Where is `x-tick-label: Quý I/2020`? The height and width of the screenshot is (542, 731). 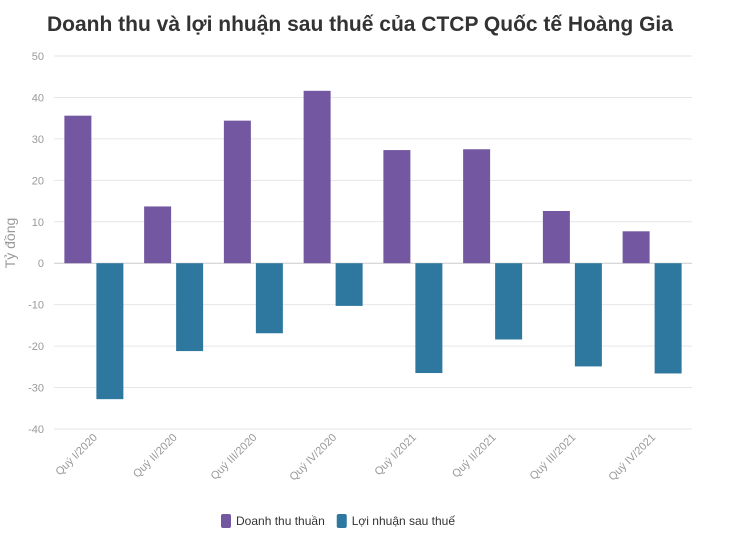
x-tick-label: Quý I/2020 is located at coordinates (76, 455).